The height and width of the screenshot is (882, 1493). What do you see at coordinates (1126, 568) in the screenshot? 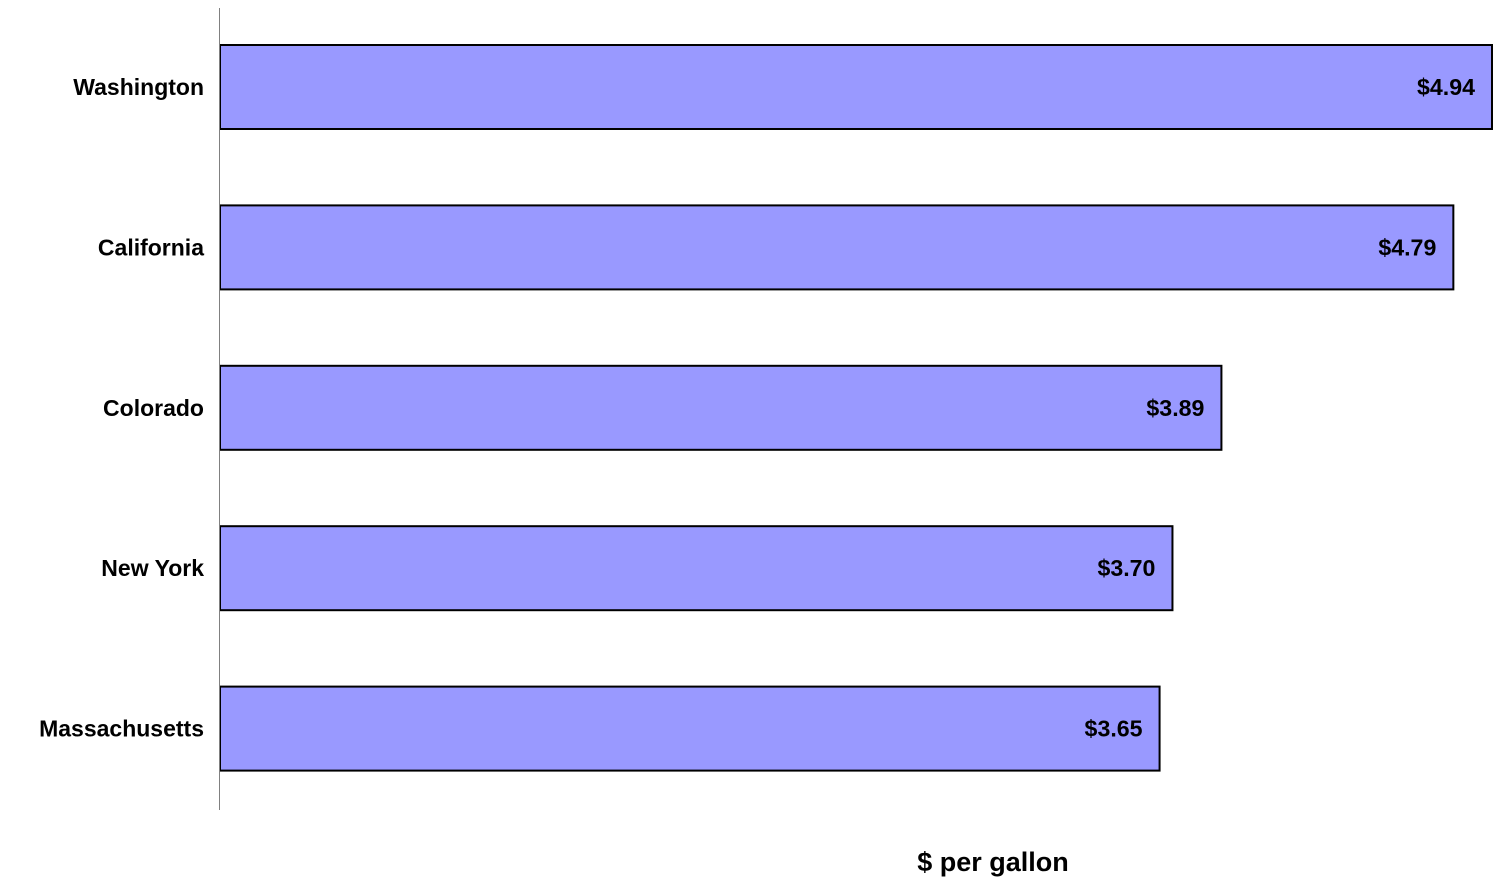
I see `value-label-new-york: $3.70` at bounding box center [1126, 568].